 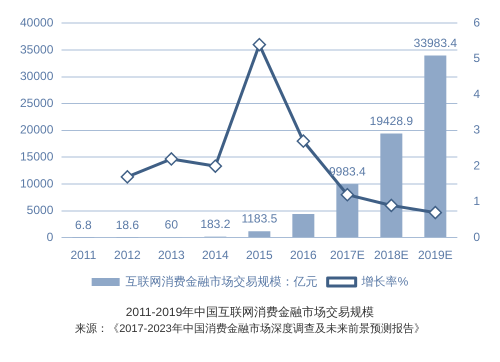 What do you see at coordinates (83, 225) in the screenshot?
I see `data-label: 6.8` at bounding box center [83, 225].